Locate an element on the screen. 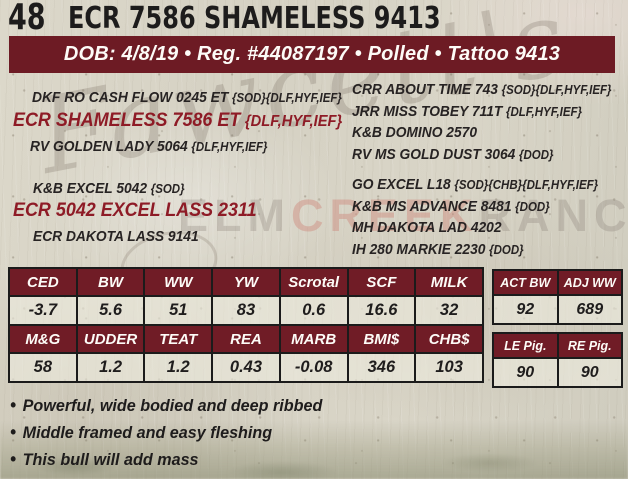 The height and width of the screenshot is (479, 628). epd-value-cell: -0.08 is located at coordinates (313, 367).